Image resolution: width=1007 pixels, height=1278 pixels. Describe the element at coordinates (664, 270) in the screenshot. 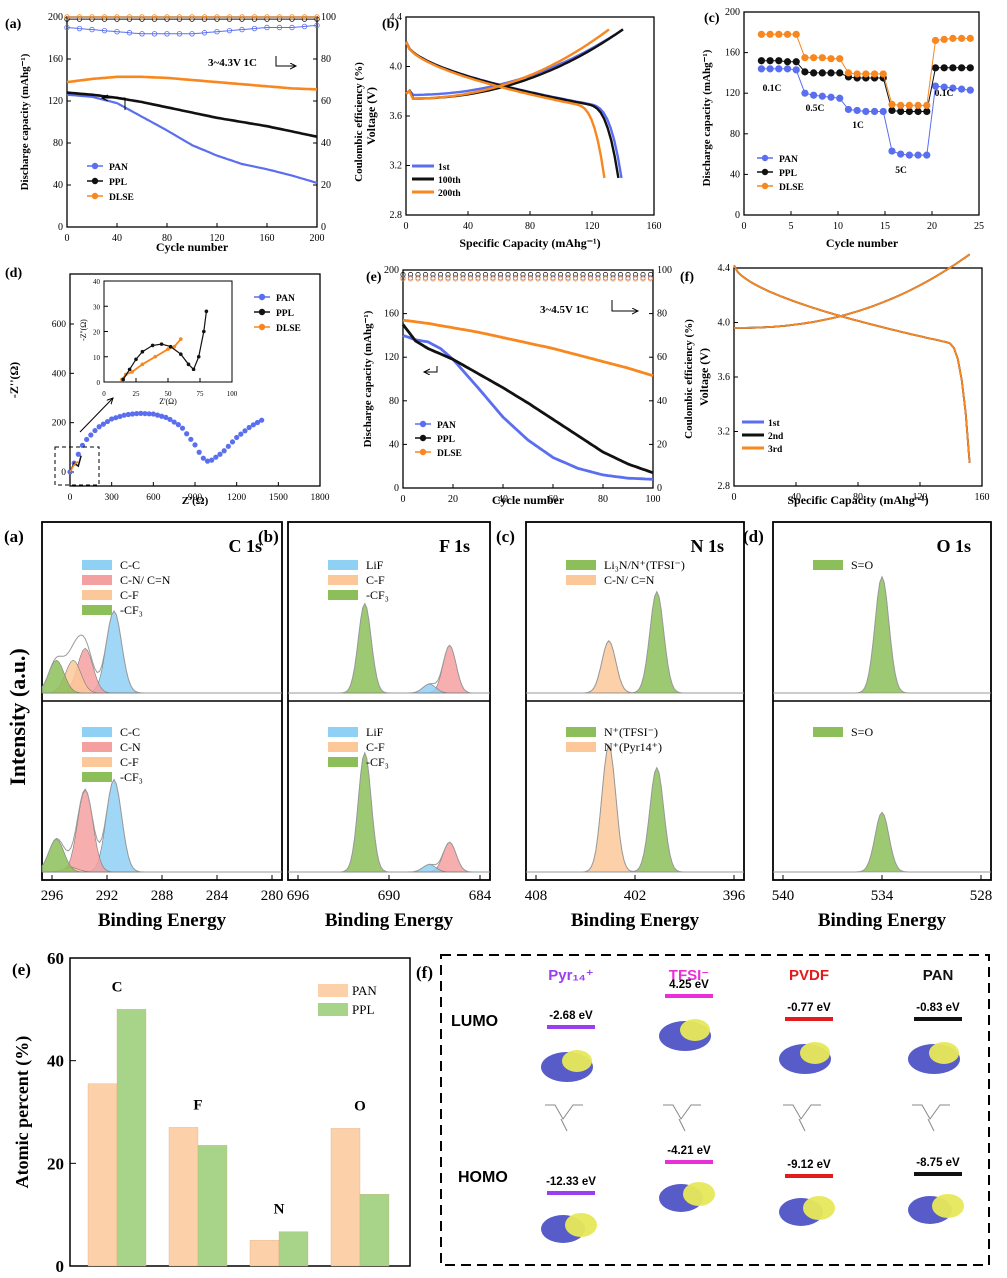

I see `y-tick-label: 100` at that location.